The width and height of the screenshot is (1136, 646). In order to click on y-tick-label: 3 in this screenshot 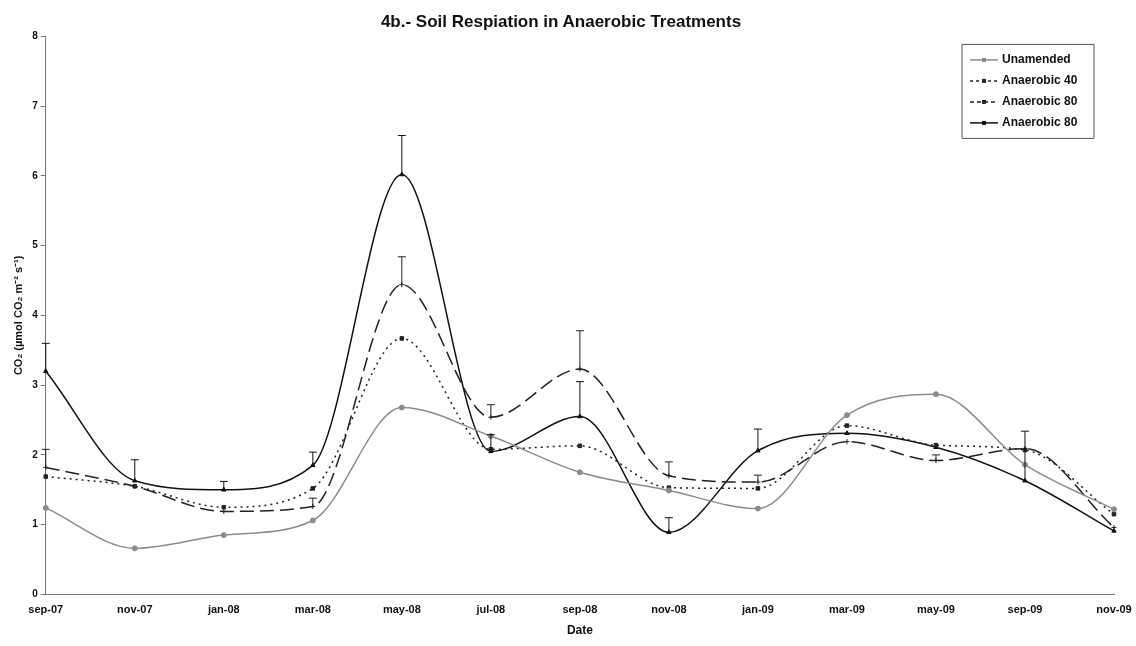, I will do `click(35, 384)`.